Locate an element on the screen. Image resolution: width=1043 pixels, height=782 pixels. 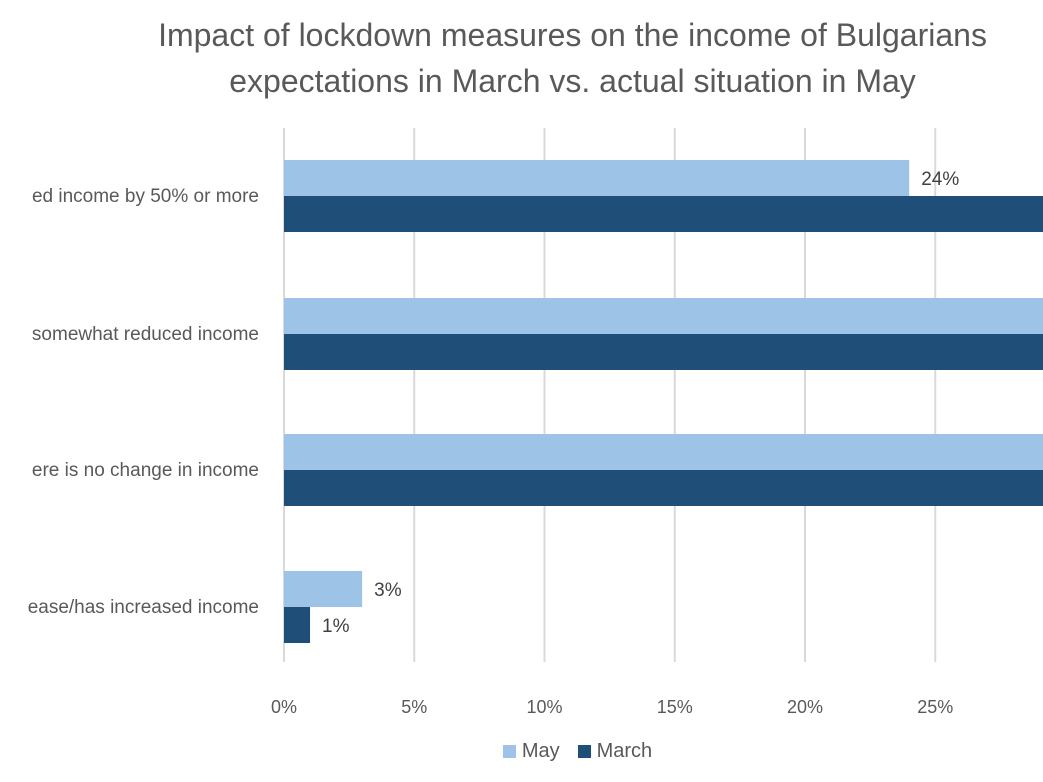
category-label-0: ed income by 50% or more is located at coordinates (145, 196).